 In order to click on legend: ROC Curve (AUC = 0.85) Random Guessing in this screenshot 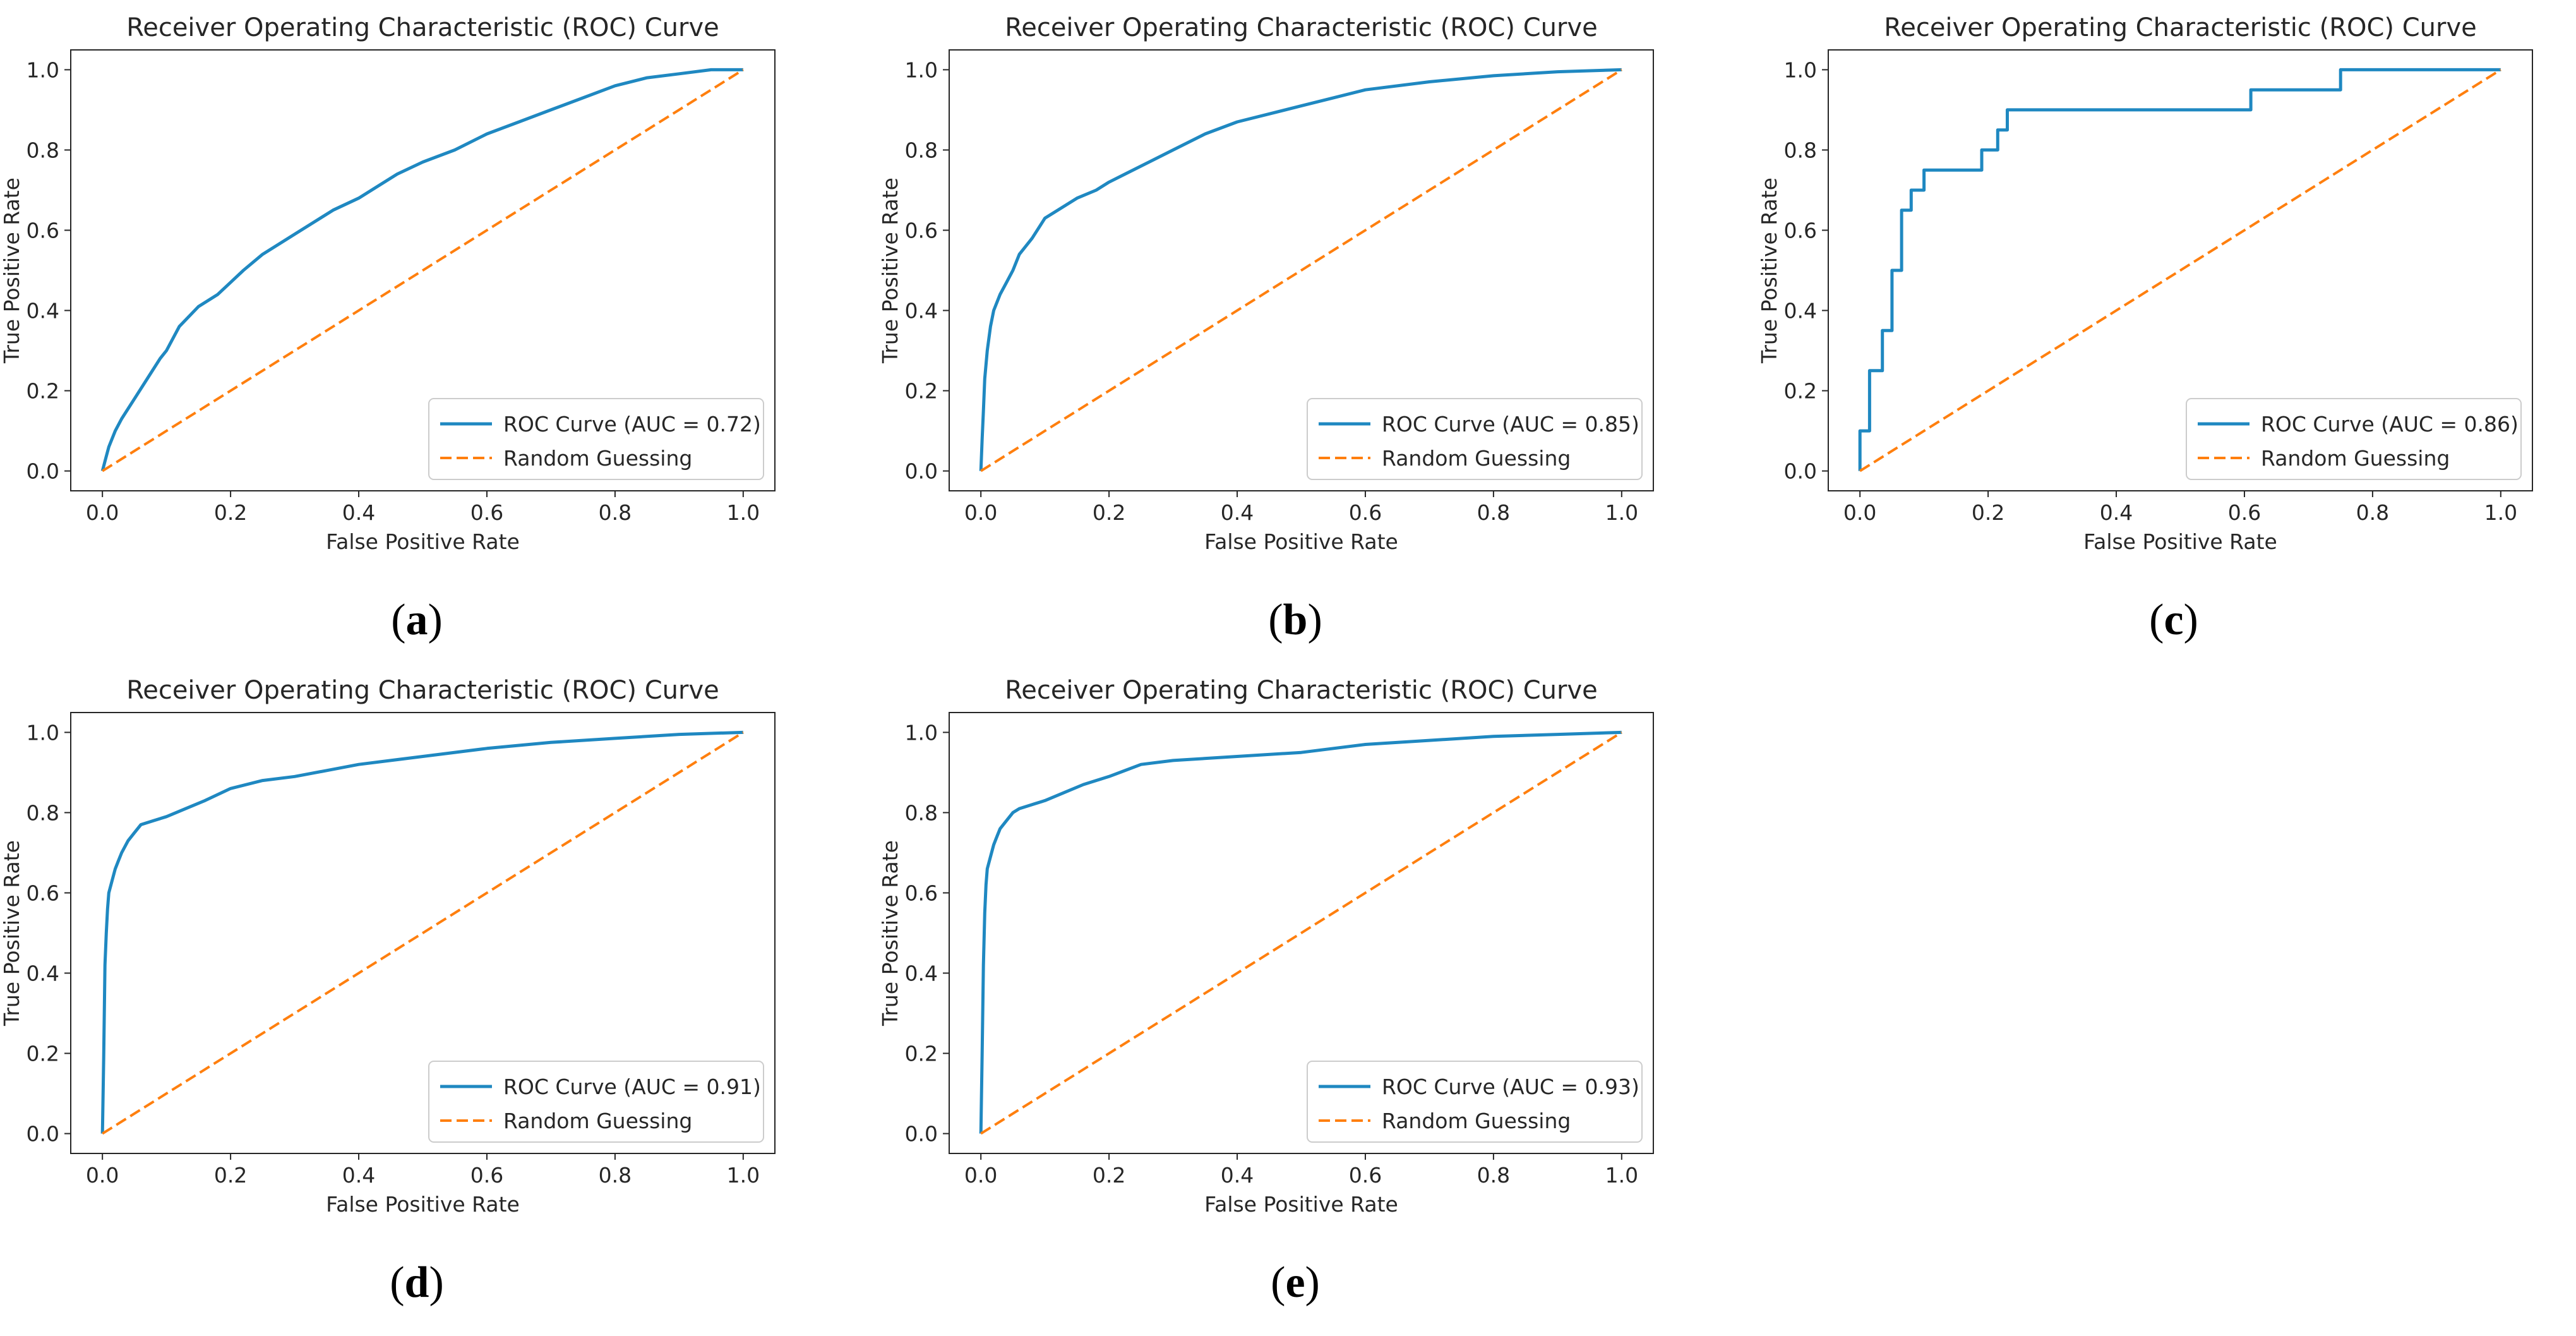, I will do `click(1475, 439)`.